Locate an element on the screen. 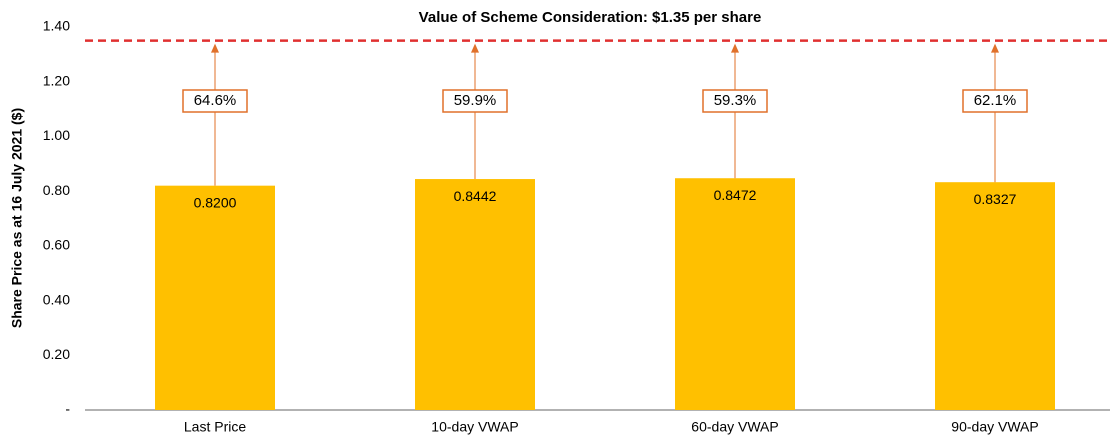 The width and height of the screenshot is (1120, 435). y-tick-label: 0.60 is located at coordinates (56, 245).